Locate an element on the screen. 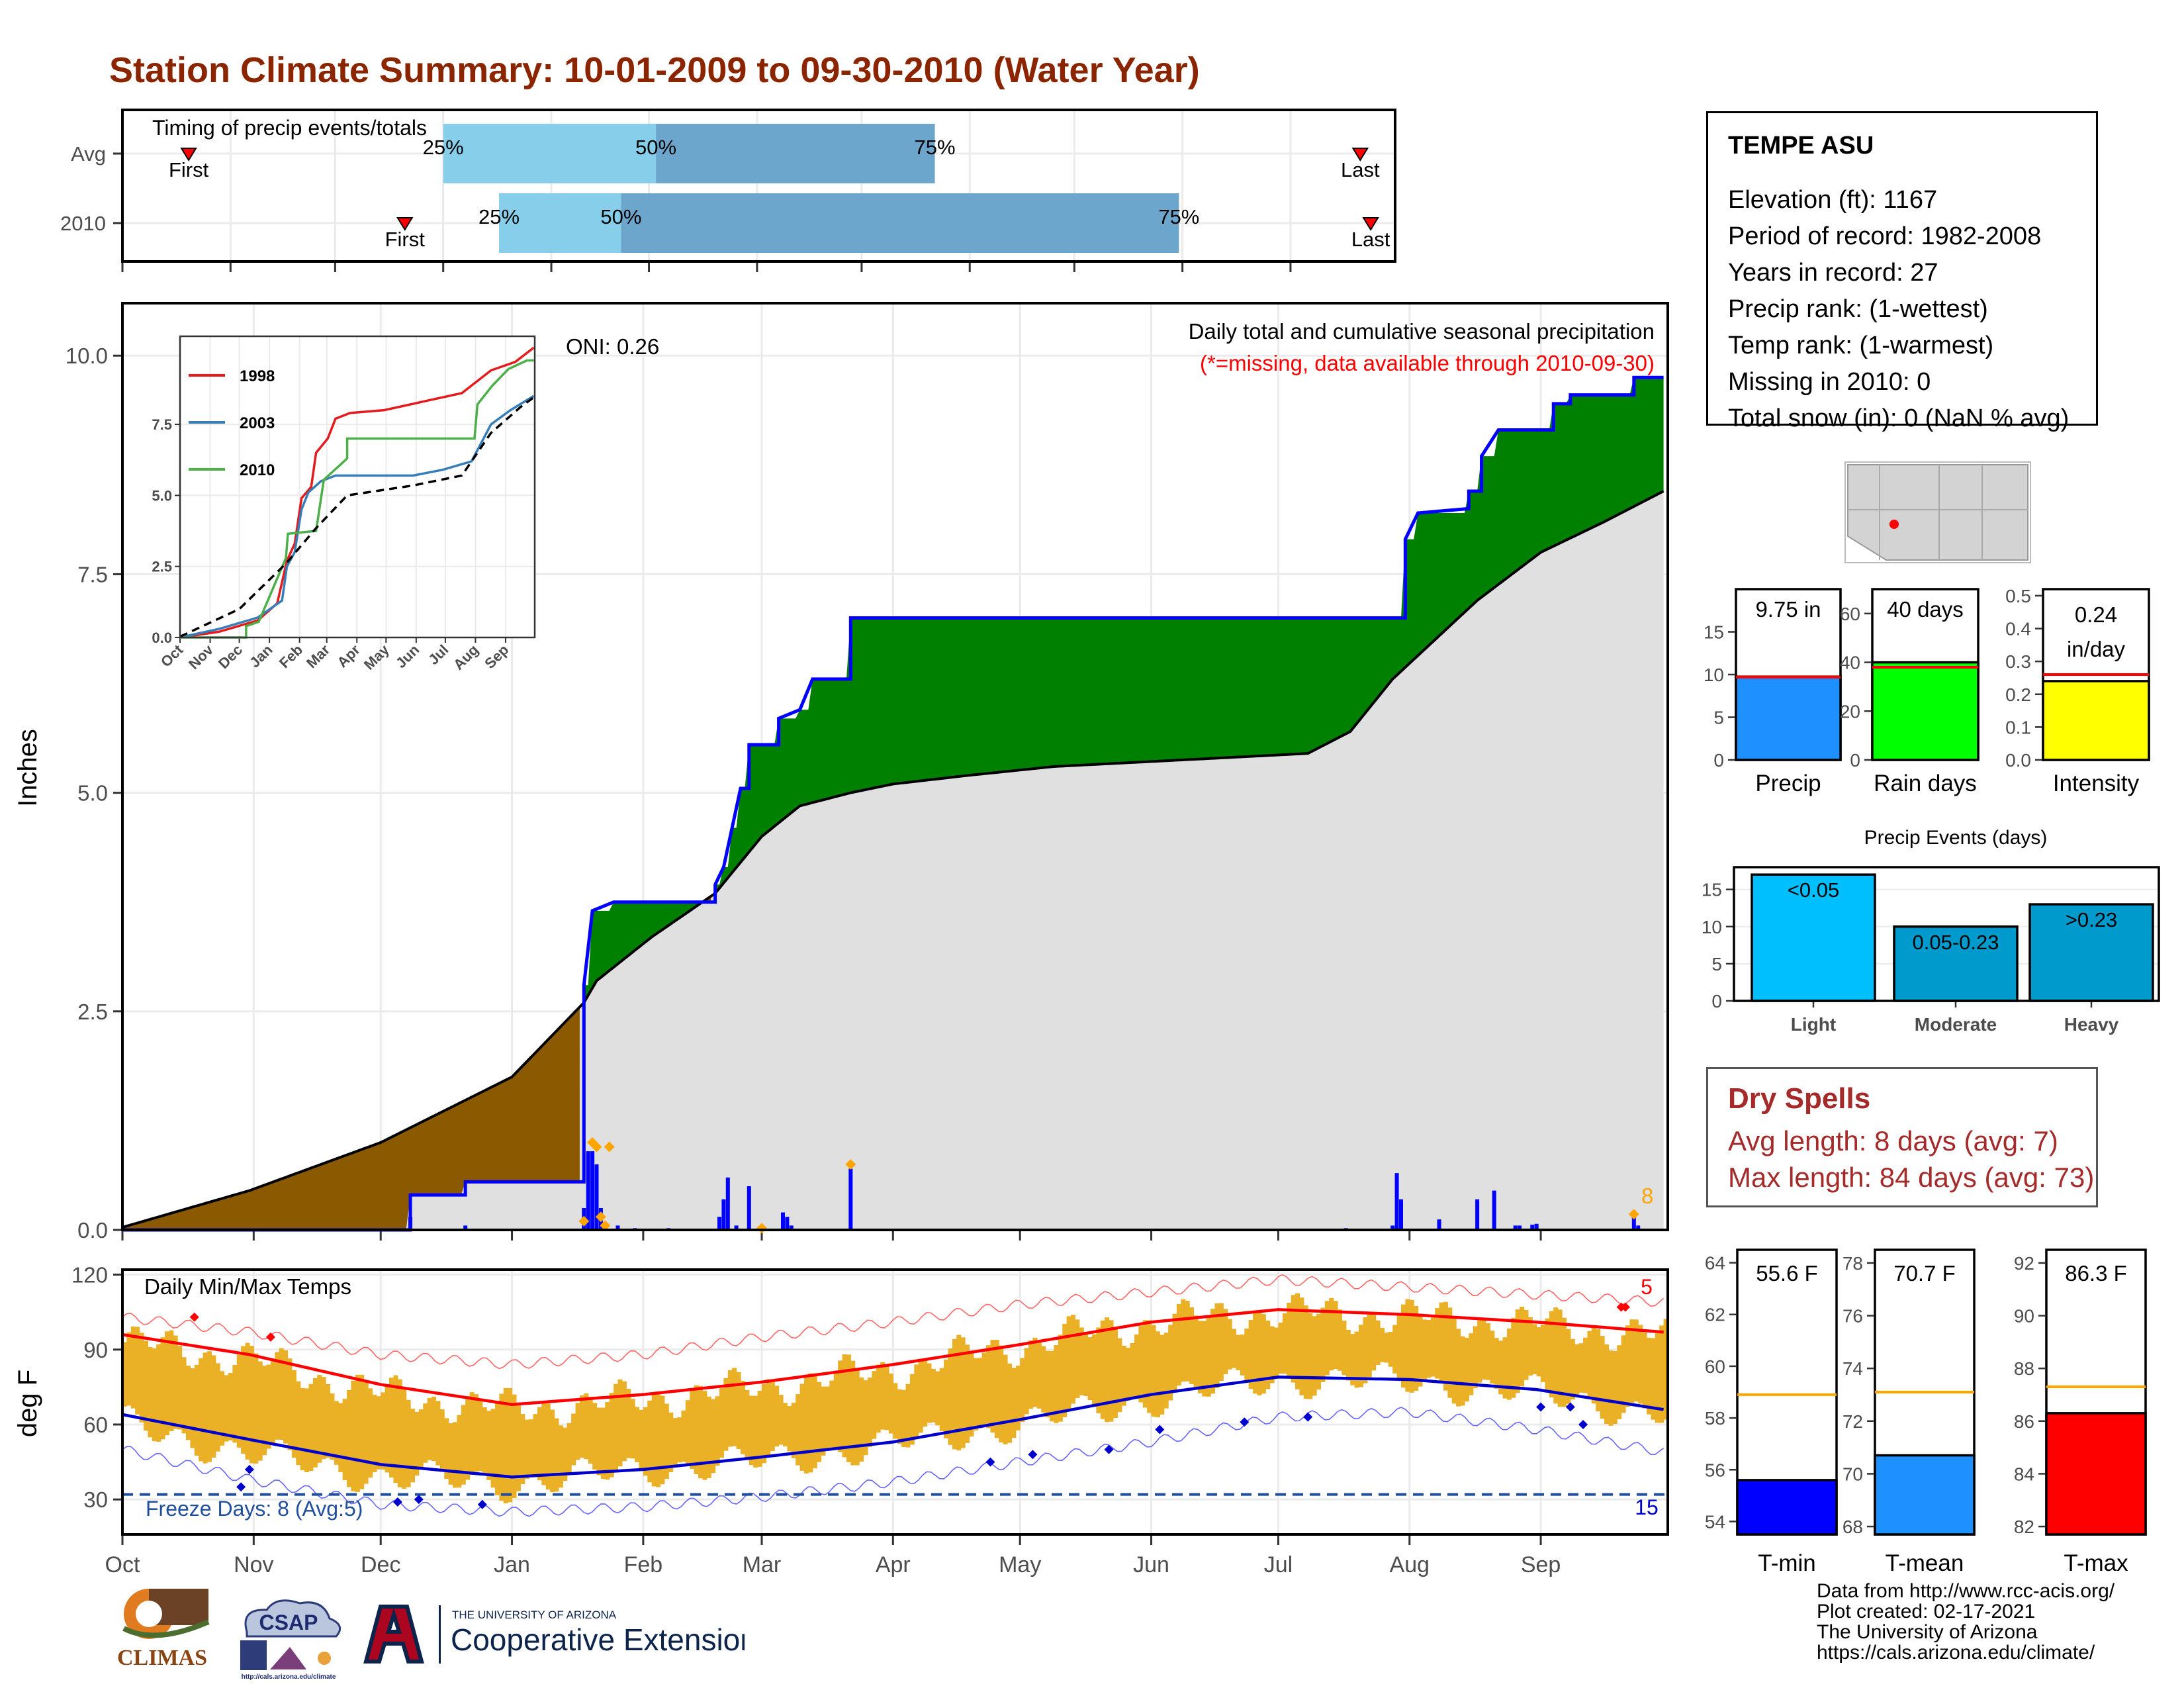 This screenshot has width=2184, height=1688. timing-title: Timing of precip events/totals is located at coordinates (289, 128).